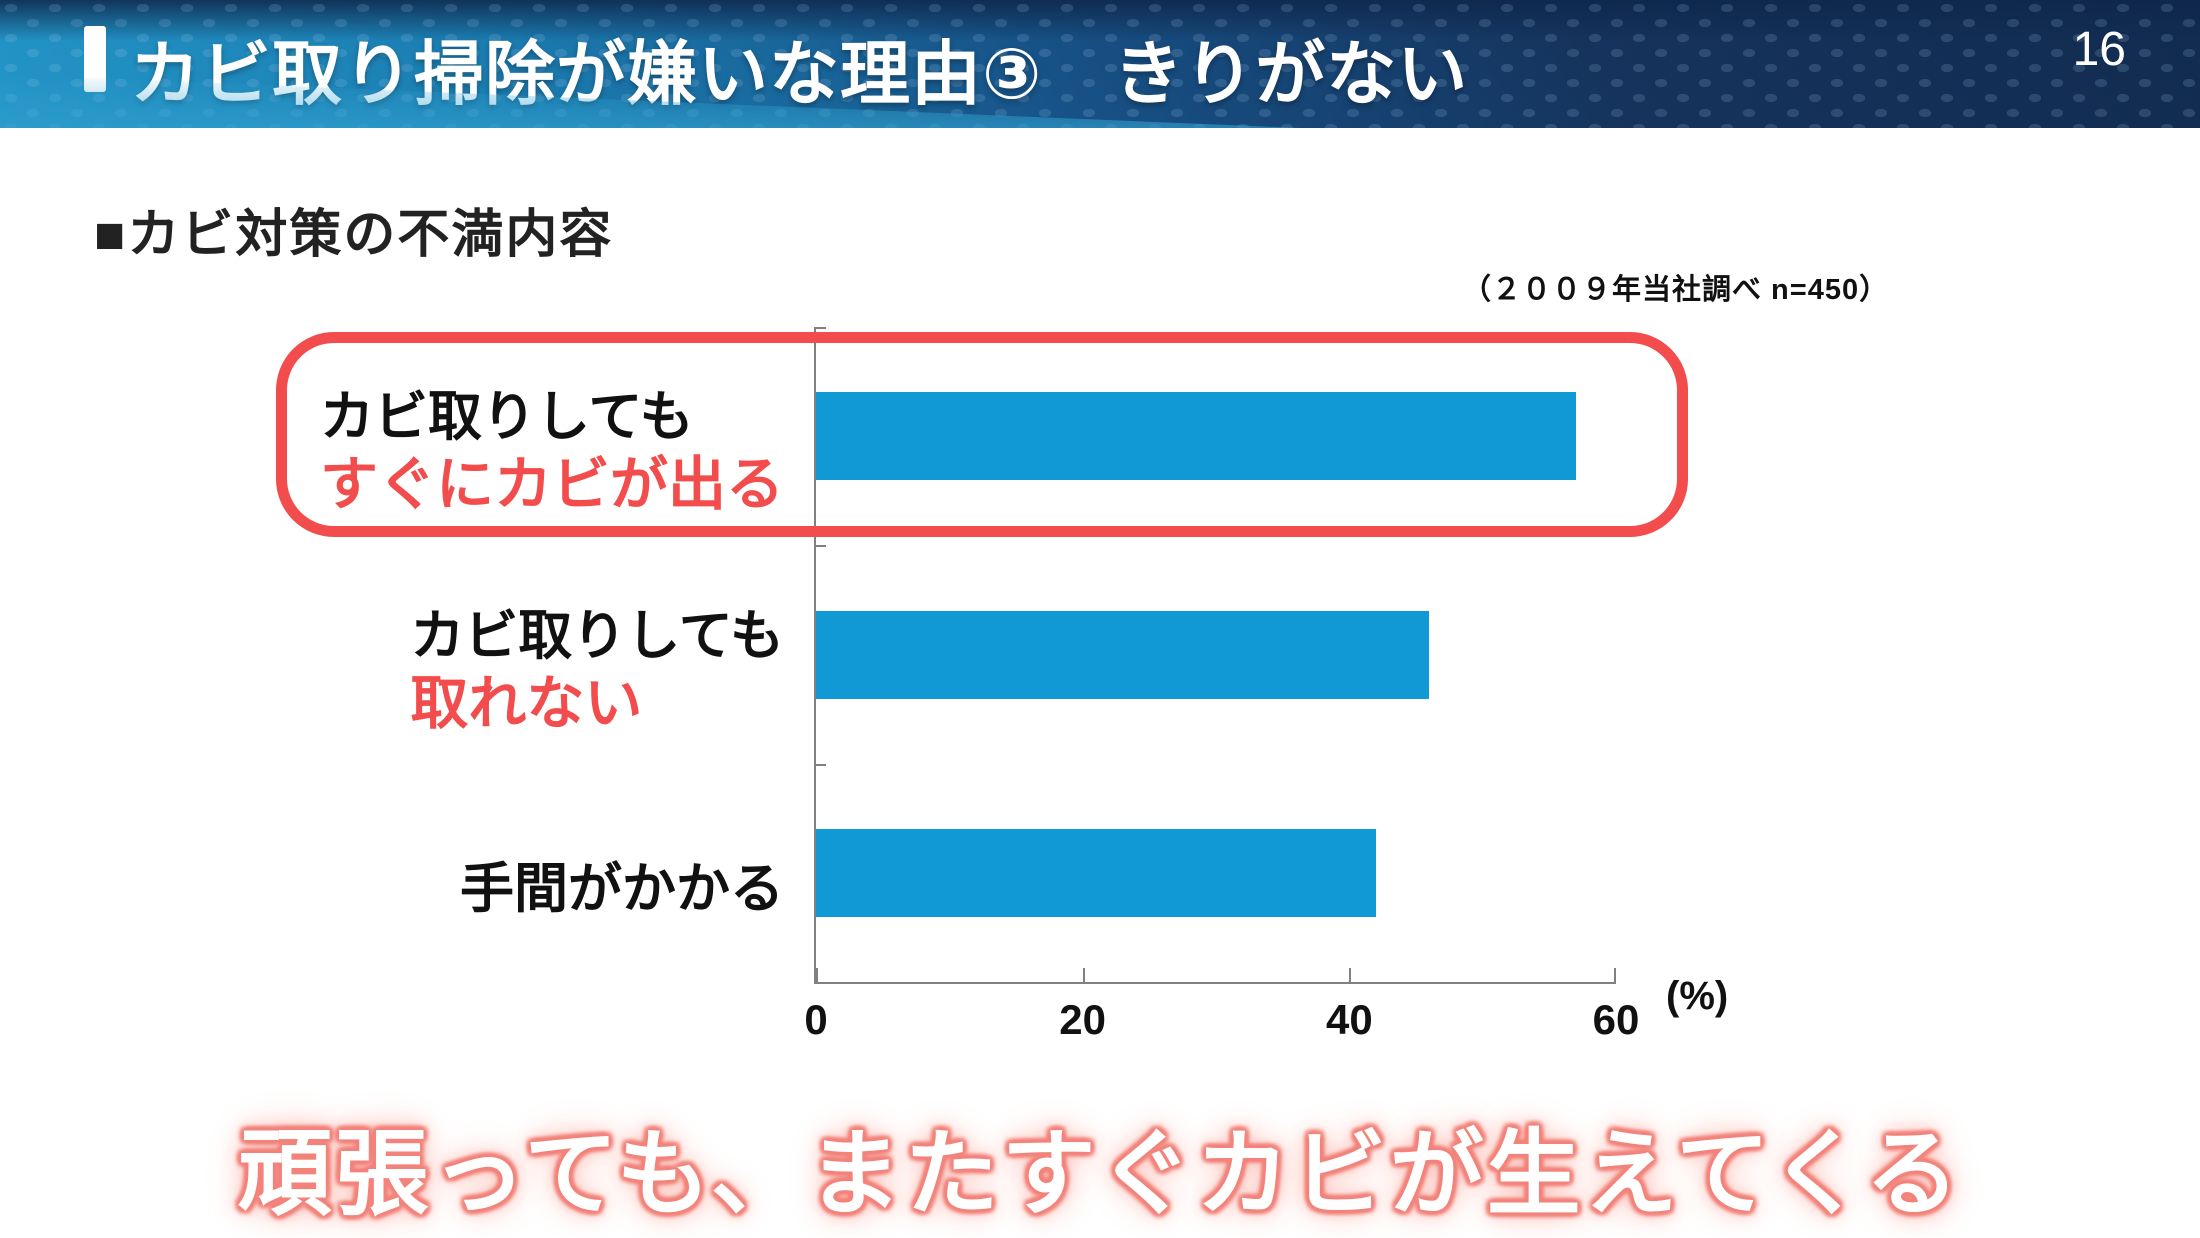  Describe the element at coordinates (1083, 1019) in the screenshot. I see `x-axis-tick-label-20: 20` at that location.